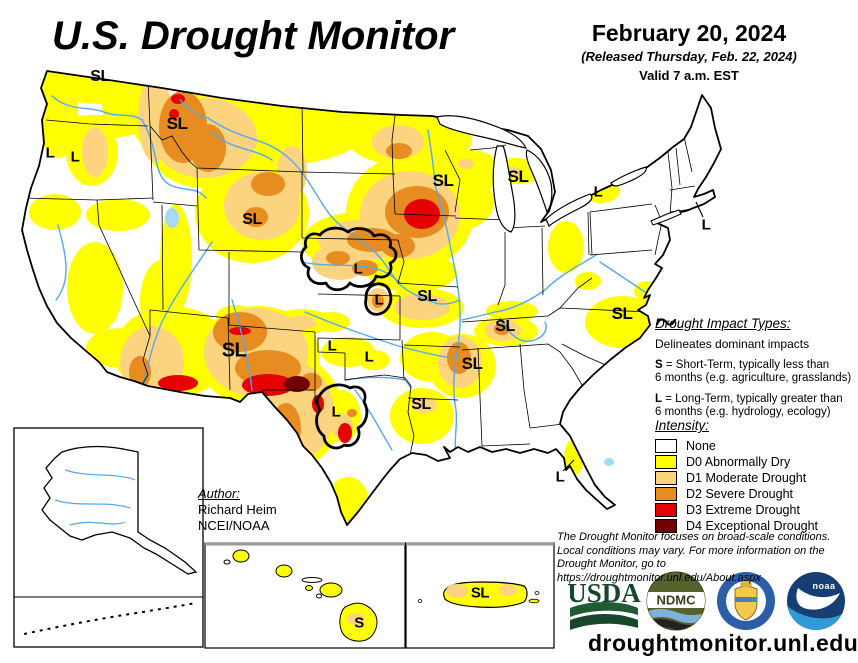 This screenshot has width=858, height=663. What do you see at coordinates (666, 322) in the screenshot?
I see `squiggle-icon` at bounding box center [666, 322].